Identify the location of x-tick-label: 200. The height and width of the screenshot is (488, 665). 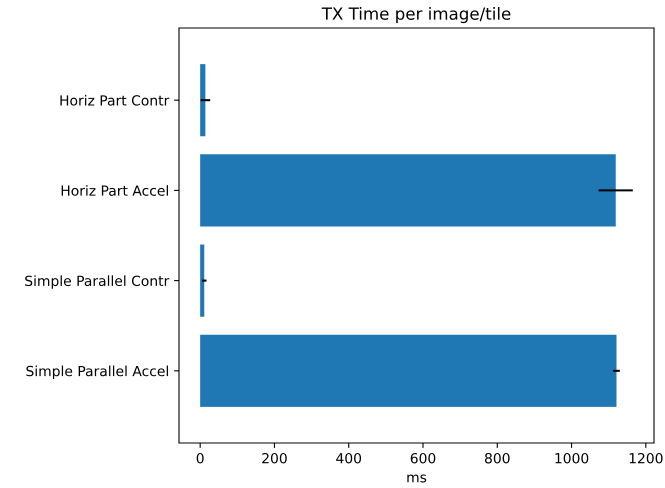
(274, 458).